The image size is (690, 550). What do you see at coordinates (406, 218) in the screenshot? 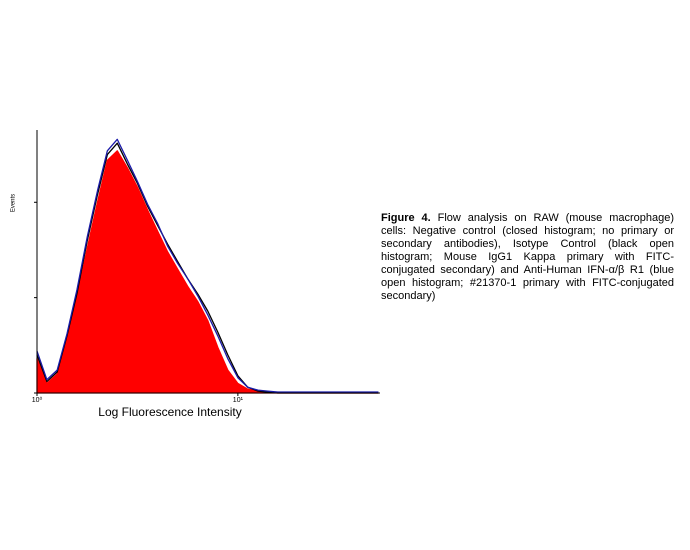
I see `caption-label: Figure 4.` at bounding box center [406, 218].